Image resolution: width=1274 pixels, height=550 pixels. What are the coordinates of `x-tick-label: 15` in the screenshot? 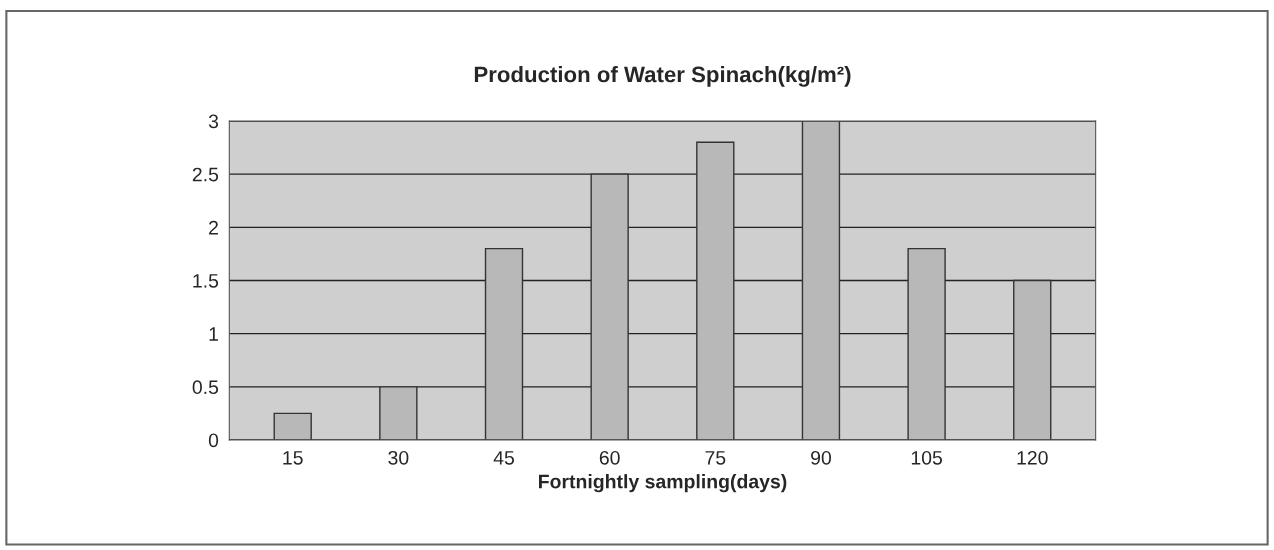 It's located at (293, 458).